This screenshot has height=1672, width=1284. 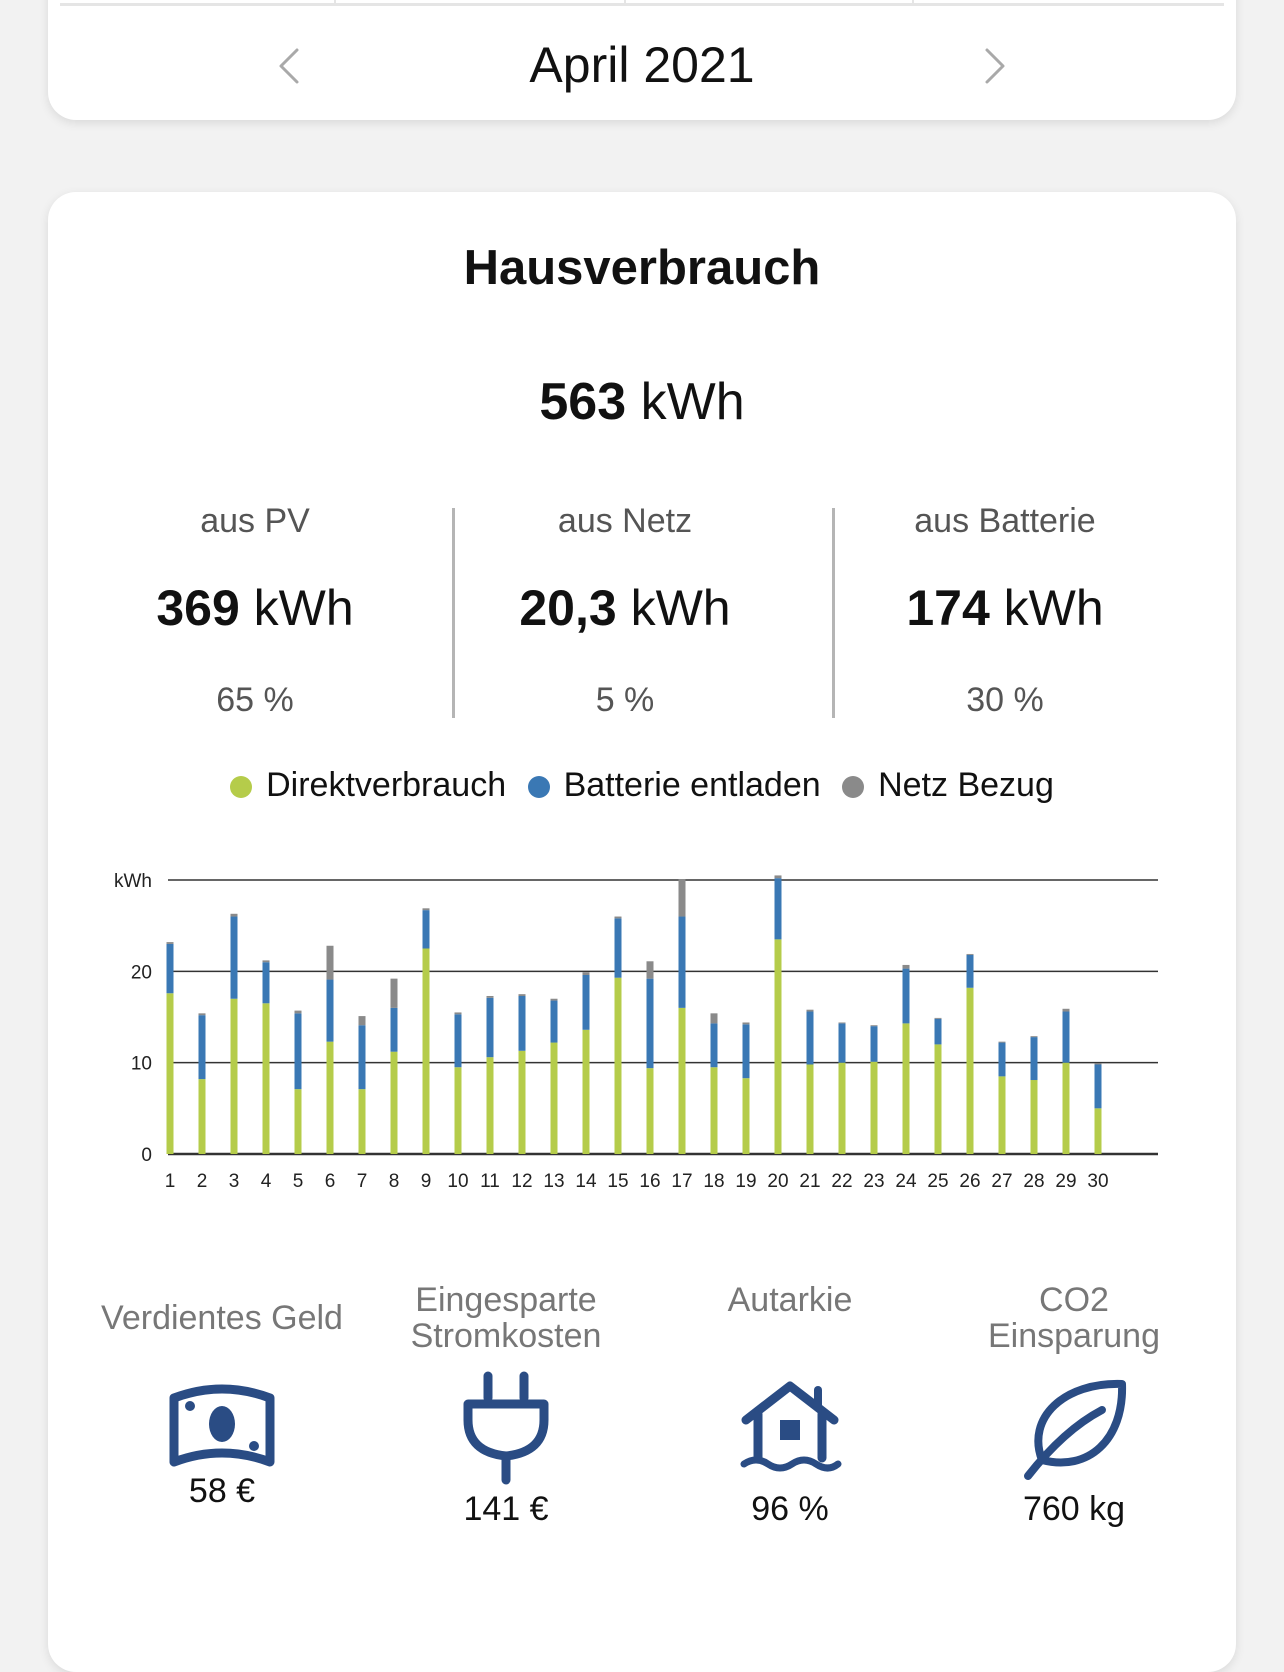 What do you see at coordinates (266, 1181) in the screenshot?
I see `x-tick-label: 4` at bounding box center [266, 1181].